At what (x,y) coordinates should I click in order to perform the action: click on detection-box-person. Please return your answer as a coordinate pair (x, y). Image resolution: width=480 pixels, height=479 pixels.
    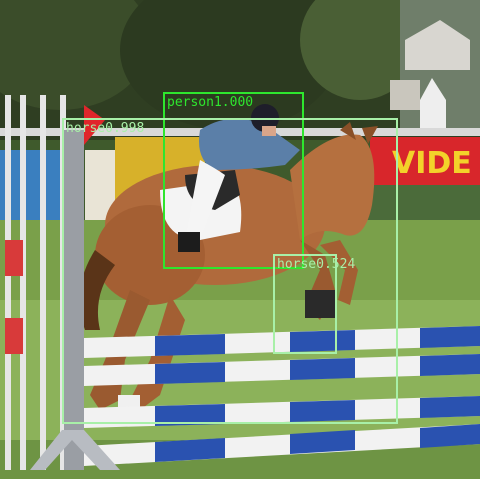
    Looking at the image, I should click on (233, 180).